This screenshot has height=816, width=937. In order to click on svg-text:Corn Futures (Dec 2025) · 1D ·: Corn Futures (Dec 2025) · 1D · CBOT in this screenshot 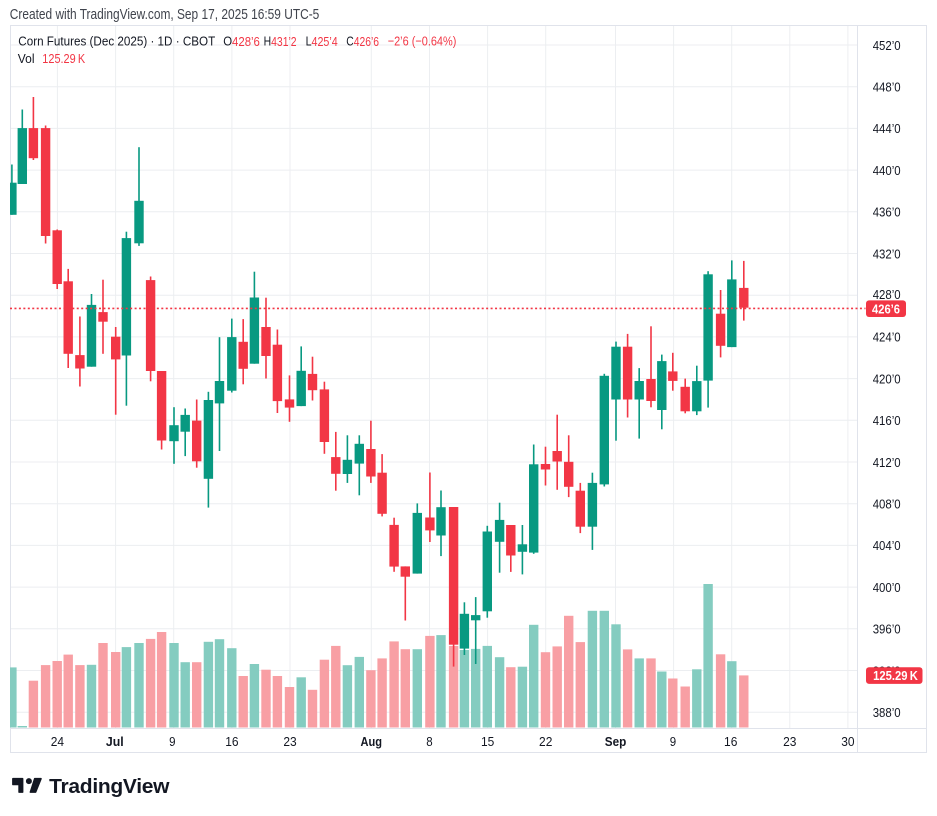, I will do `click(116, 41)`.